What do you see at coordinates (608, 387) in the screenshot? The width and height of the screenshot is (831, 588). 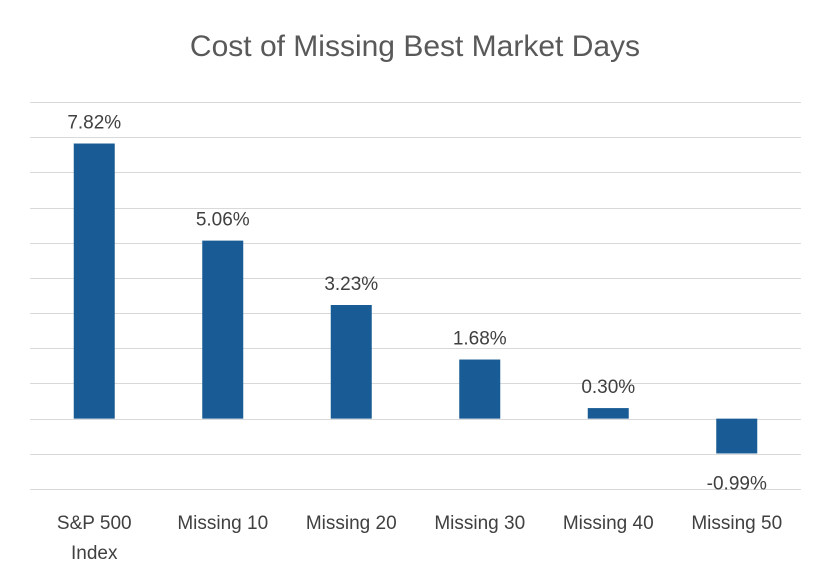 I see `data-label: 0.30%` at bounding box center [608, 387].